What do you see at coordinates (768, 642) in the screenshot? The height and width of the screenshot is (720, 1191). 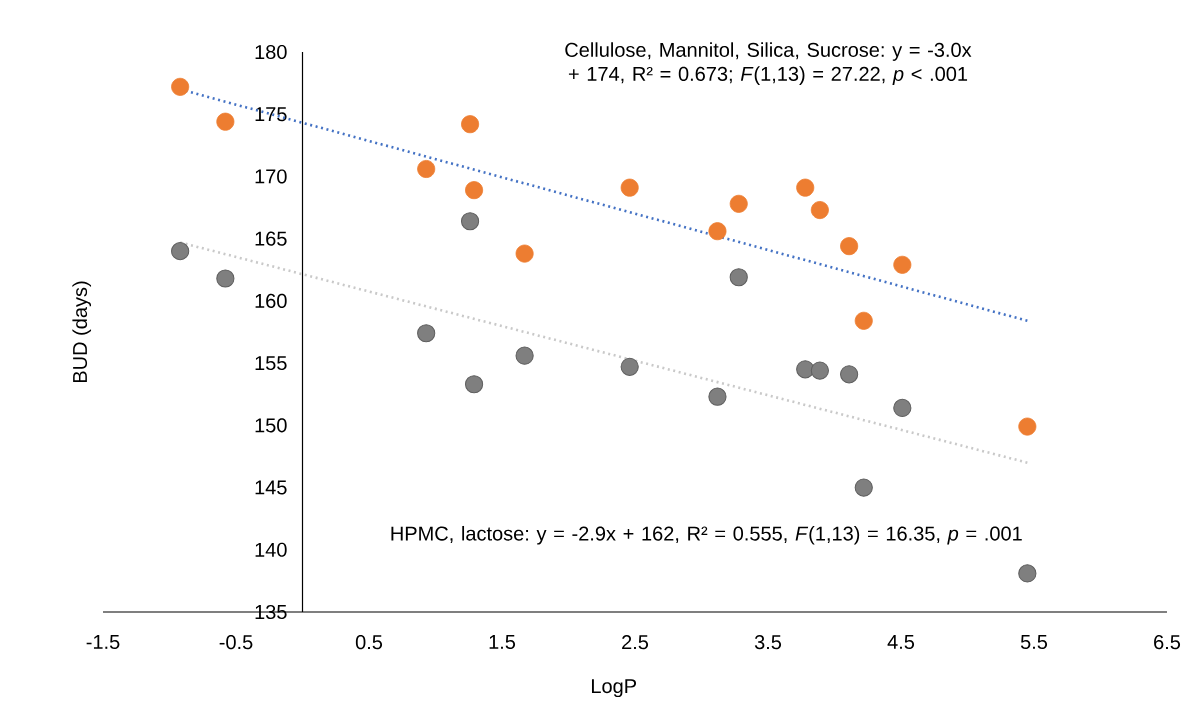 I see `x-tick-label: 3.5` at bounding box center [768, 642].